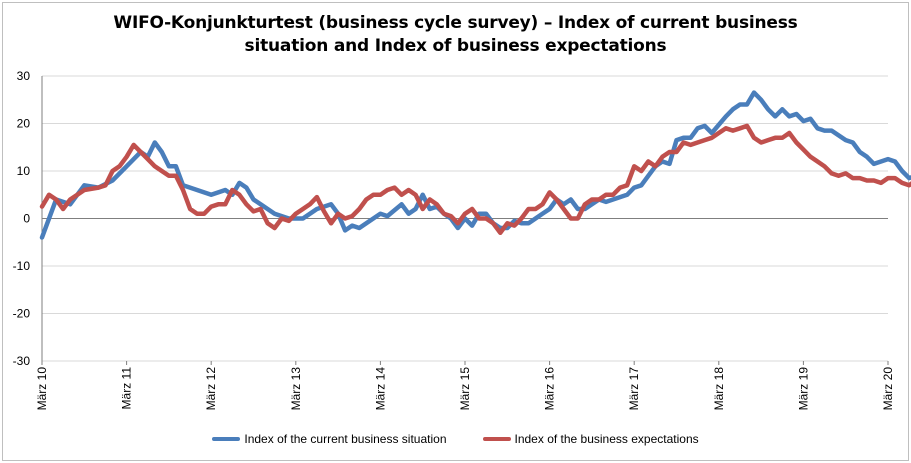 Image resolution: width=911 pixels, height=463 pixels. I want to click on legend-item-situation: Index of the current business situation, so click(329, 439).